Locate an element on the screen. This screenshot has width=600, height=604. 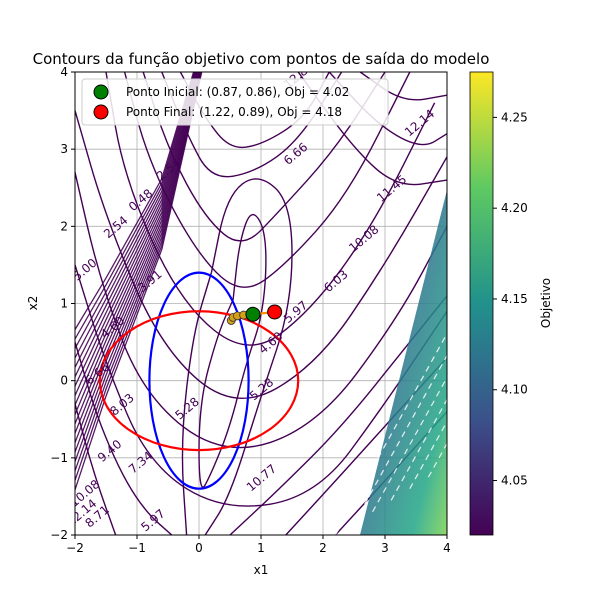
legend-box is located at coordinates (235, 102).